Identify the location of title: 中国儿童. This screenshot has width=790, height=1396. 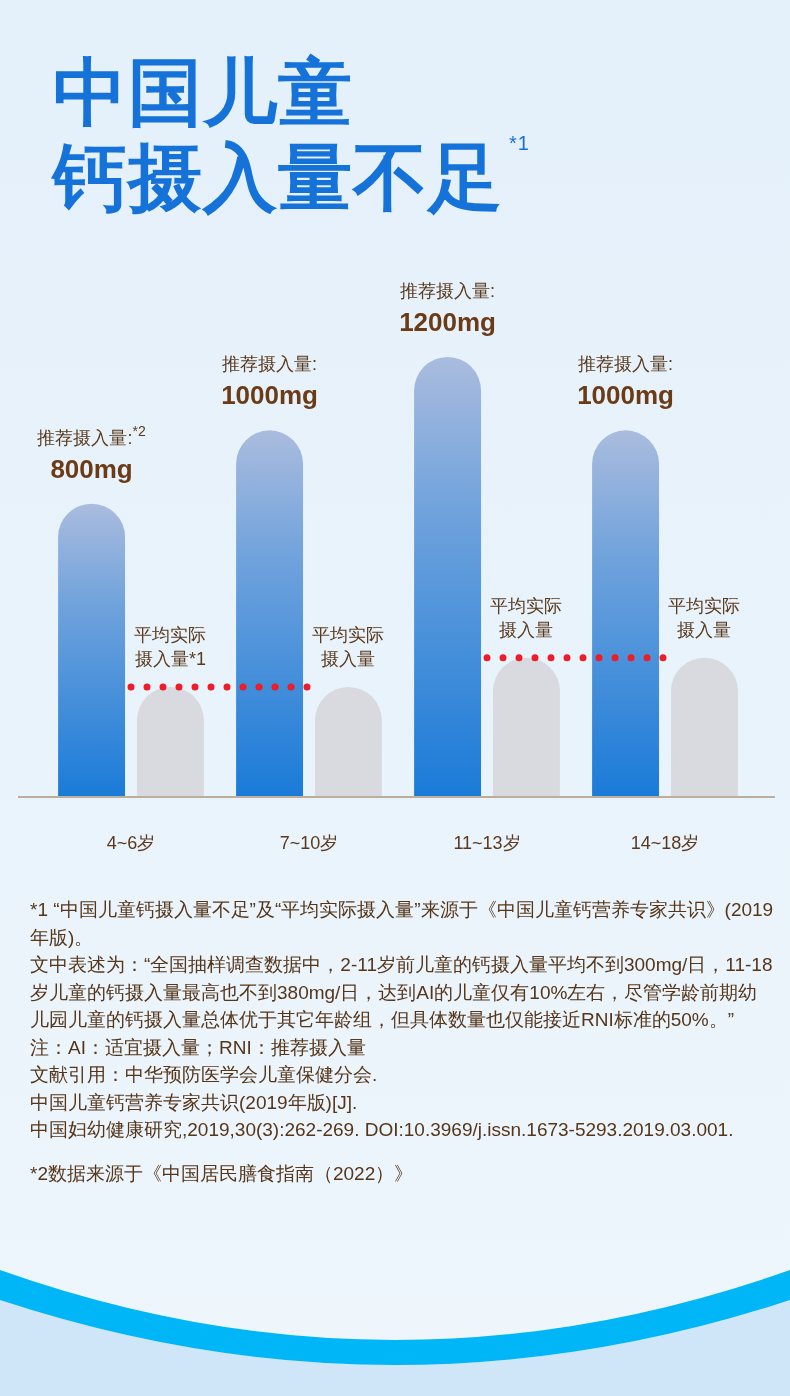
(203, 92).